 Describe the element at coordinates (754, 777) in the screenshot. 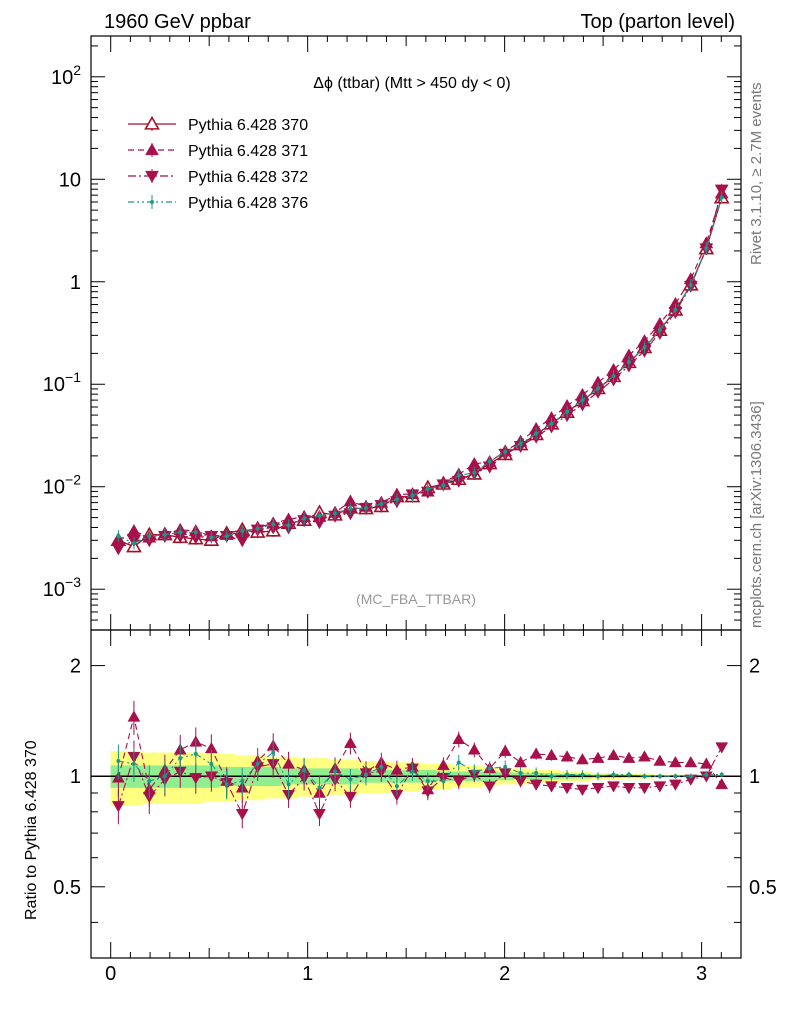

I see `ratio-ytick-label-right: 1` at that location.